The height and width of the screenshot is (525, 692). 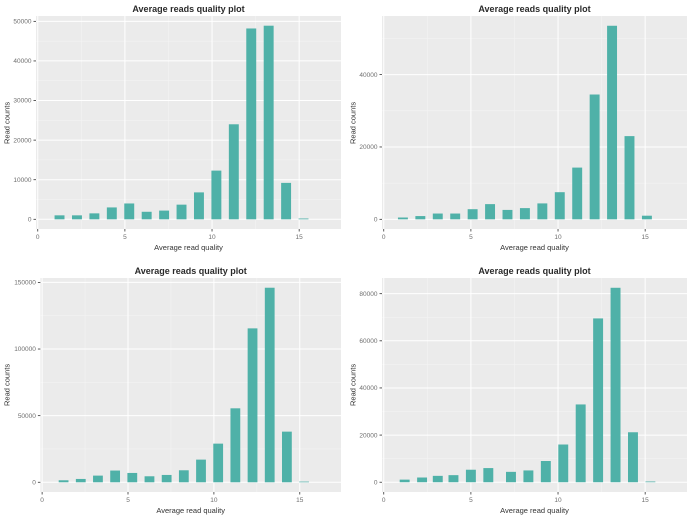 I want to click on y-tick-label: 150000, so click(x=25, y=283).